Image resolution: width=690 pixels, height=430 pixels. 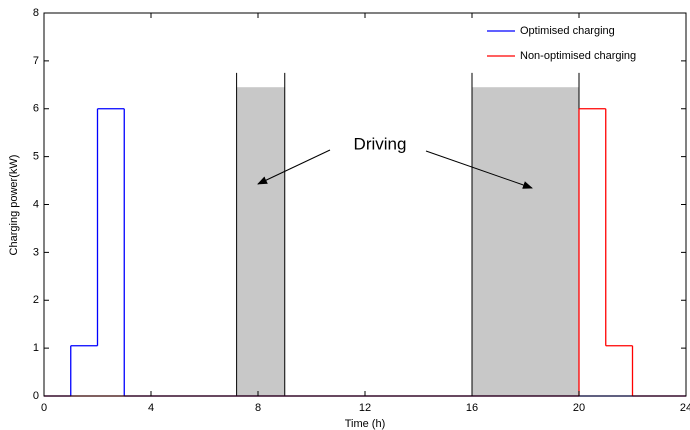 What do you see at coordinates (36, 13) in the screenshot?
I see `y-tick-label: 8` at bounding box center [36, 13].